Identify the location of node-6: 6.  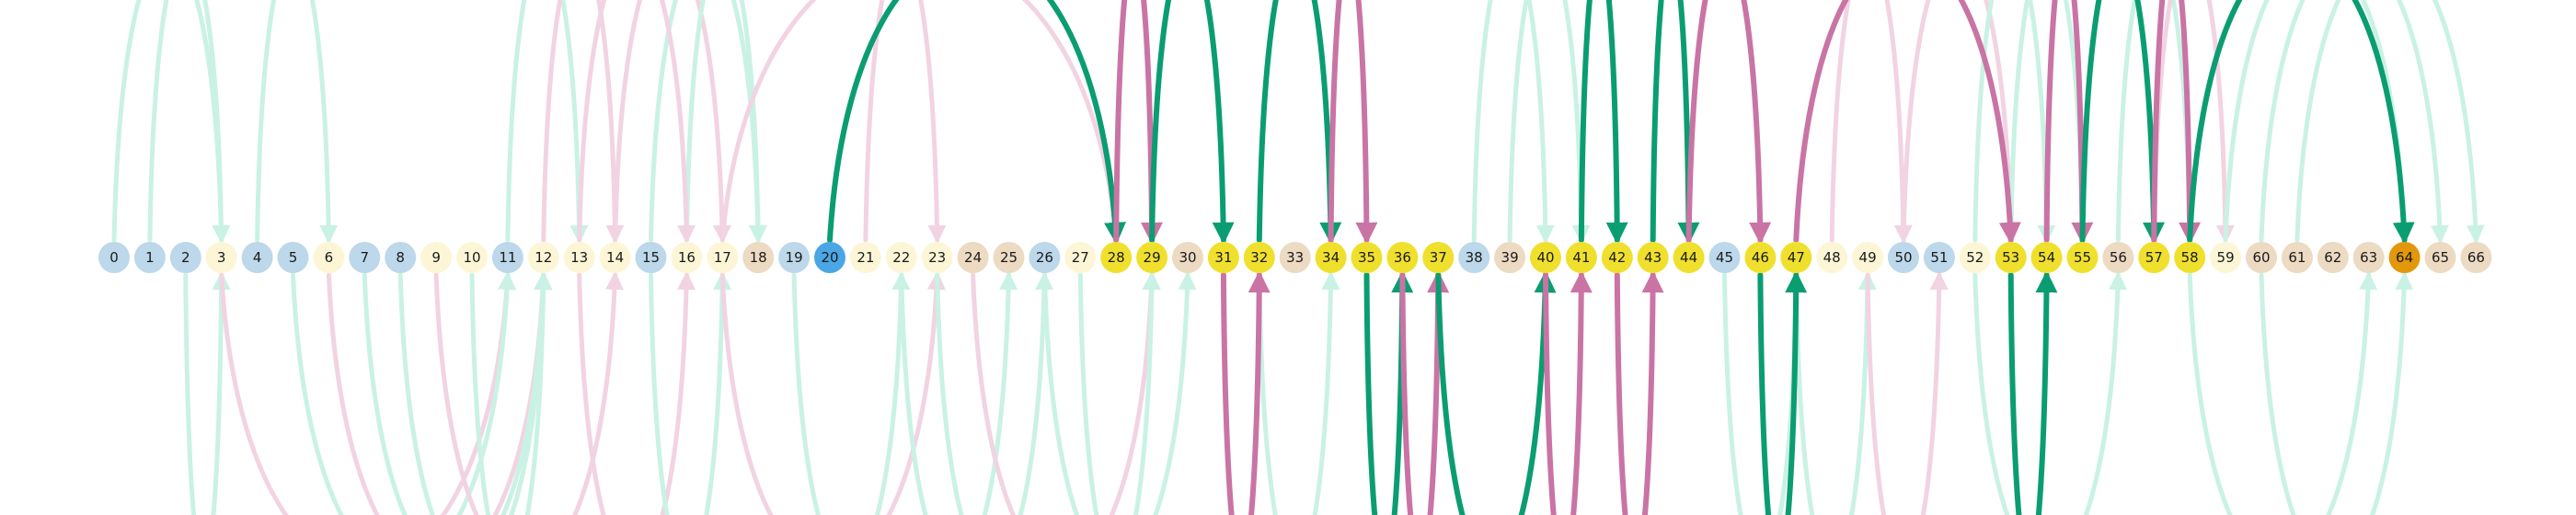
(328, 257).